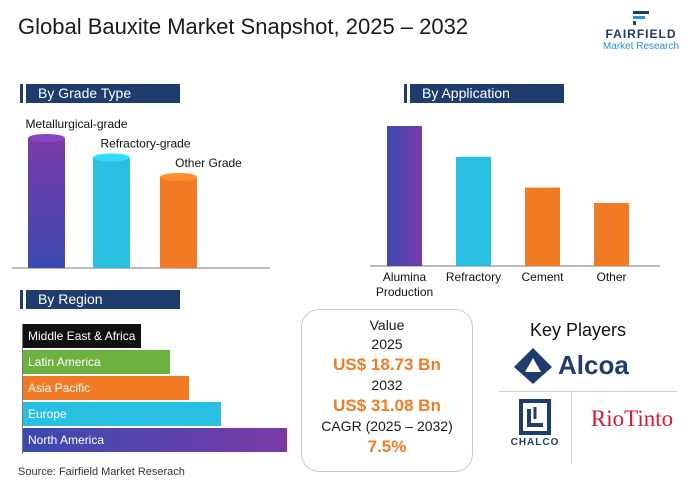  I want to click on chalco-name: CHALCO, so click(535, 442).